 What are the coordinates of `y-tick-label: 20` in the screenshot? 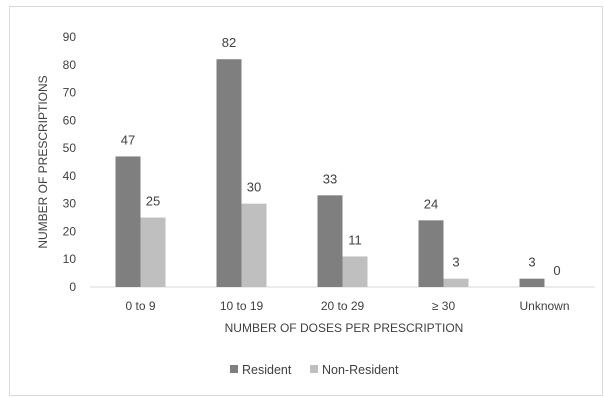 It's located at (70, 231).